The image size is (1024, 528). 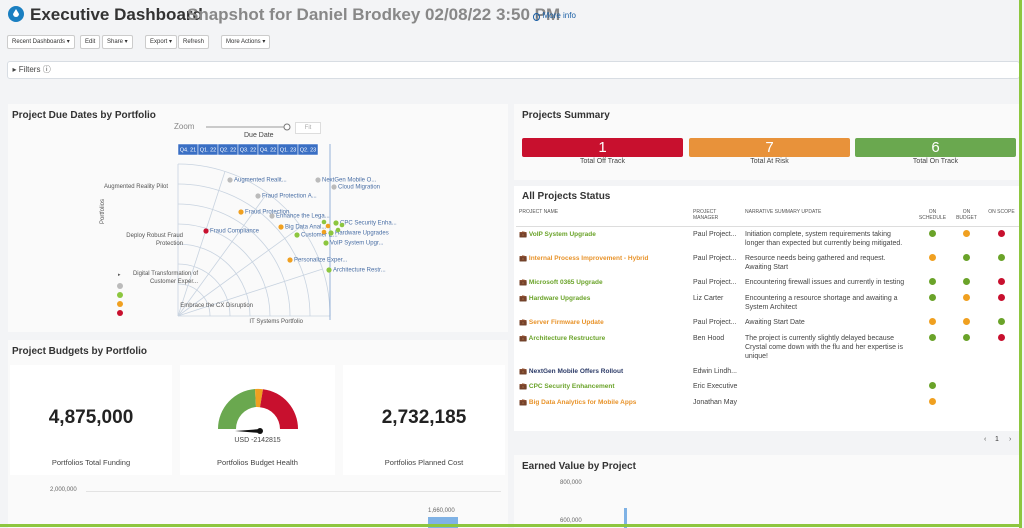 I want to click on zoom-slider, so click(x=250, y=127).